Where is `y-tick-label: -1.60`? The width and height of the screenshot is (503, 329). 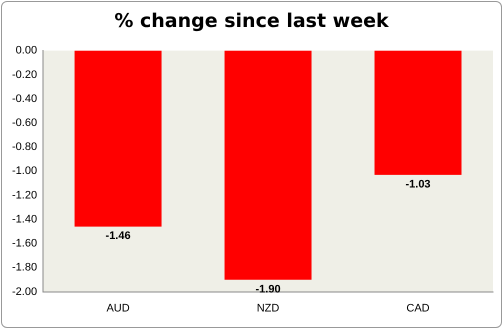 y-tick-label: -1.60 is located at coordinates (25, 244).